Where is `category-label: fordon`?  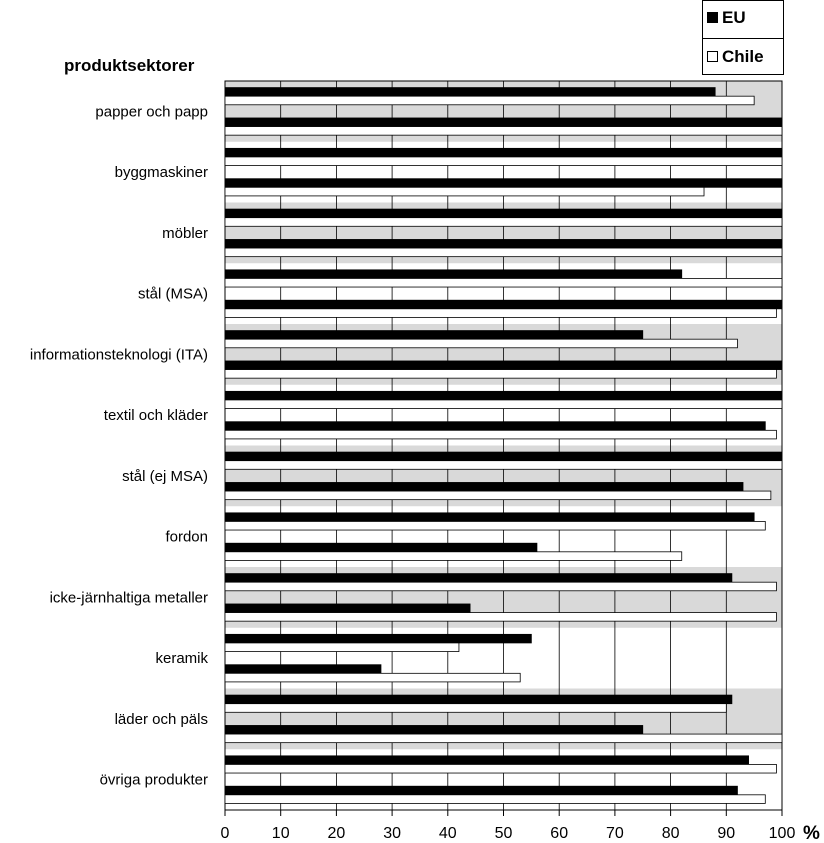
category-label: fordon is located at coordinates (186, 537).